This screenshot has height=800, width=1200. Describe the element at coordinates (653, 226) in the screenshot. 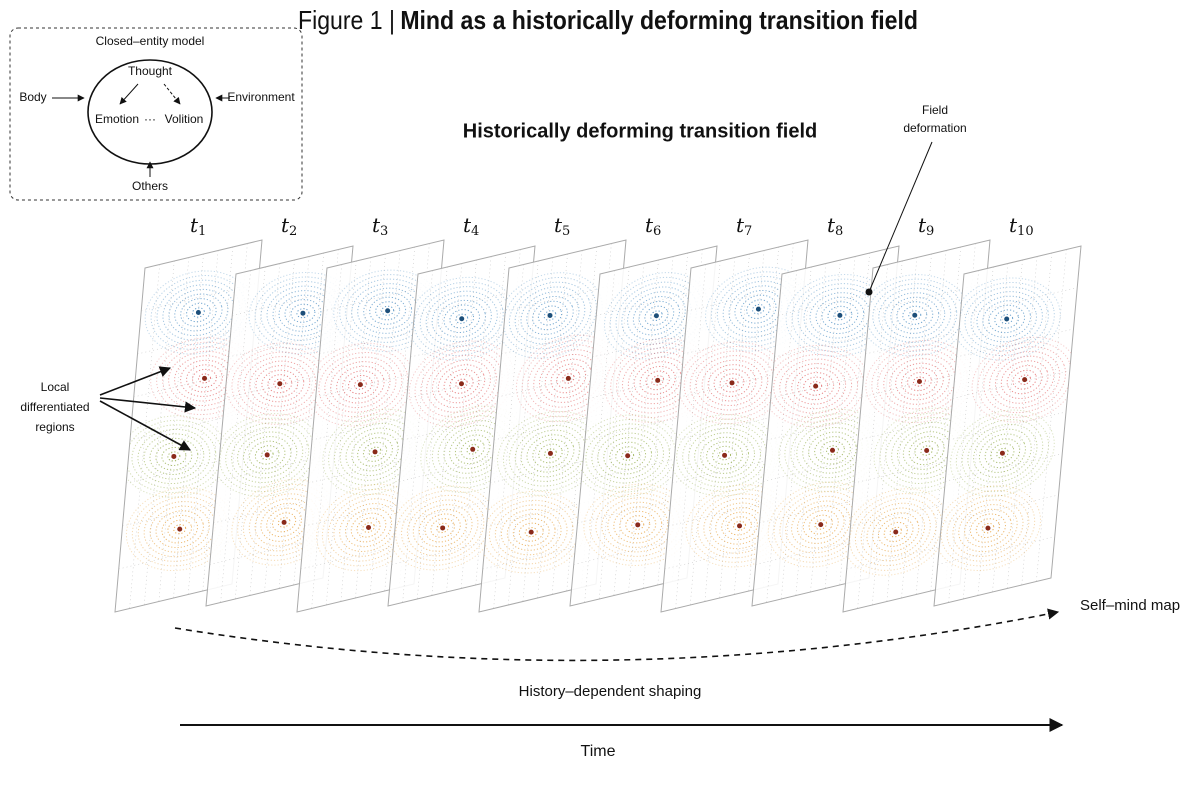

I see `time-label: t6` at that location.